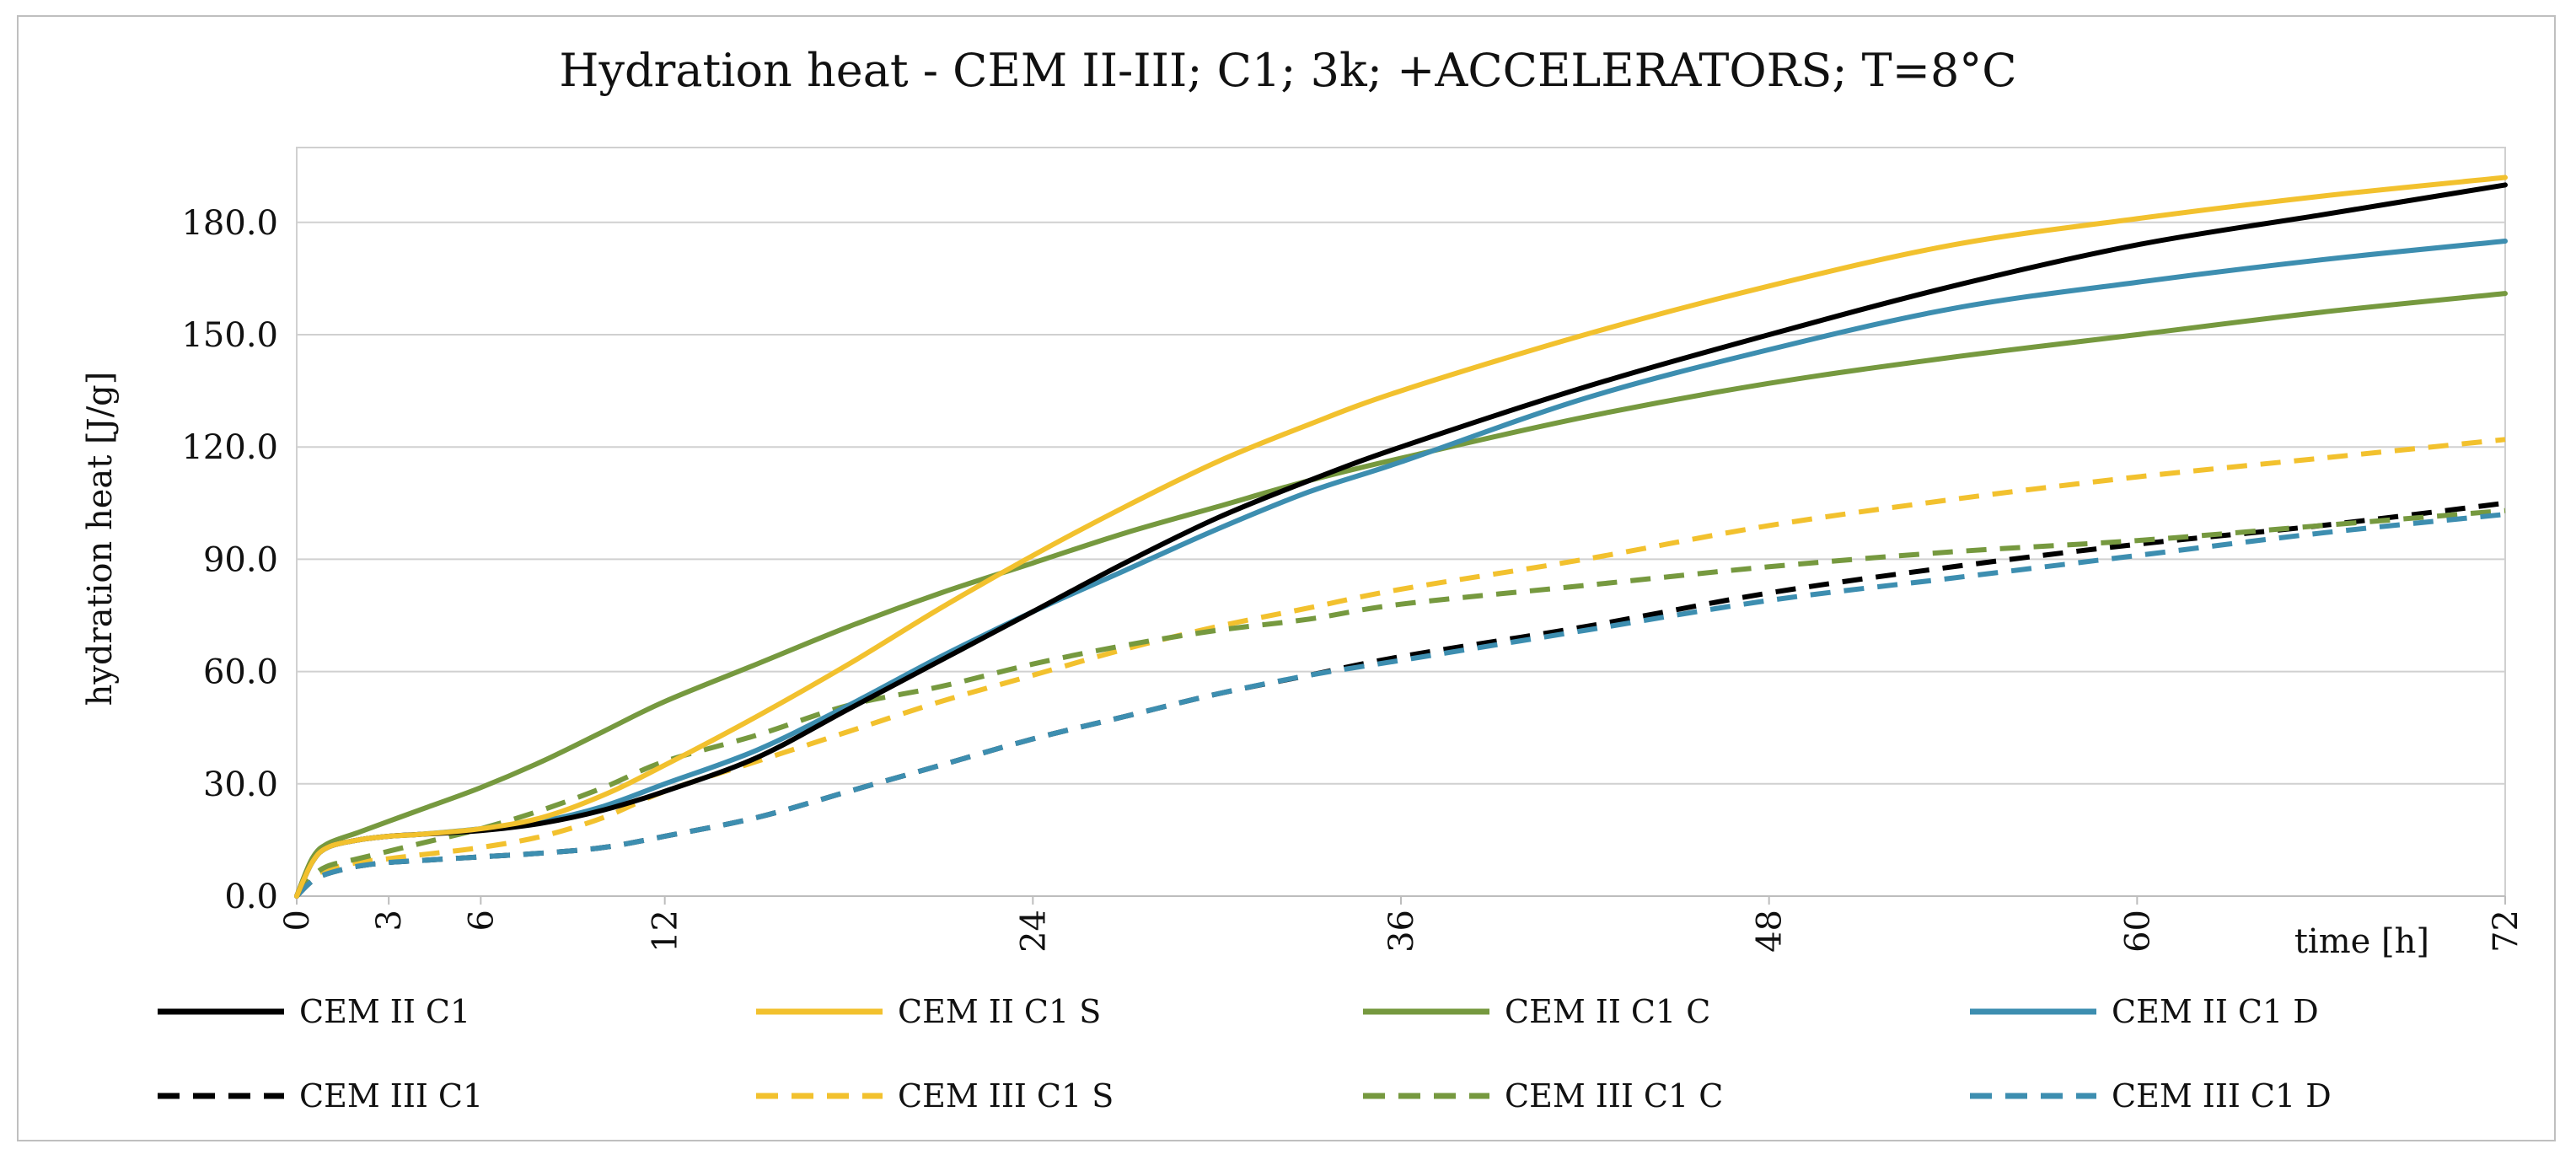 Image resolution: width=2576 pixels, height=1160 pixels. What do you see at coordinates (1614, 1095) in the screenshot?
I see `legend-label: CEM III C1 C` at bounding box center [1614, 1095].